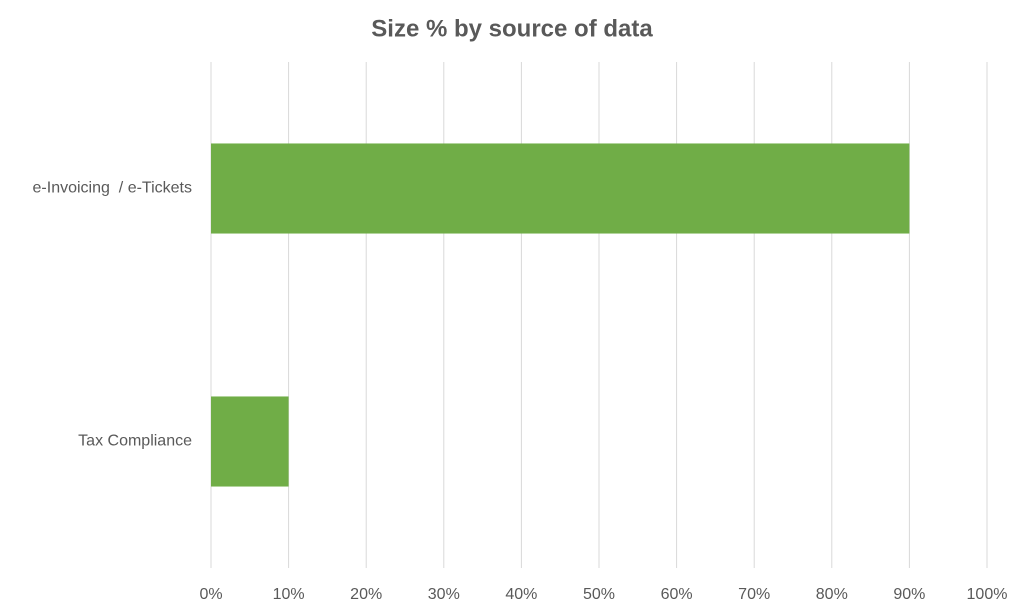 The image size is (1024, 614). Describe the element at coordinates (754, 594) in the screenshot. I see `x-tick-label: 70%` at that location.